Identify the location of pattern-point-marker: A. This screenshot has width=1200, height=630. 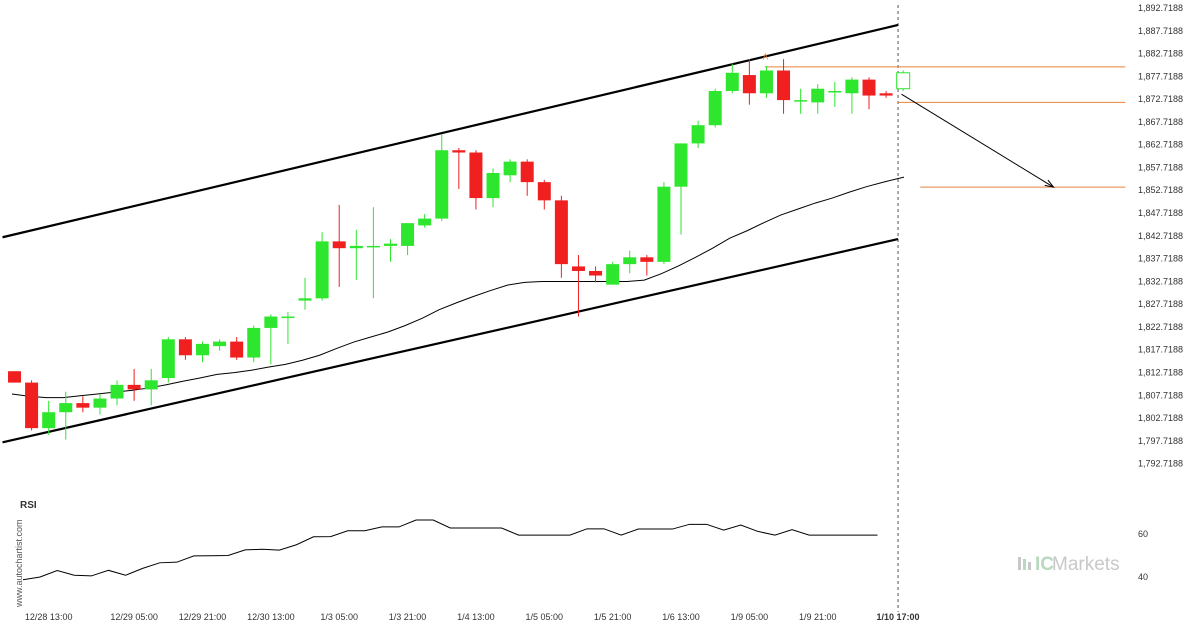
(766, 56).